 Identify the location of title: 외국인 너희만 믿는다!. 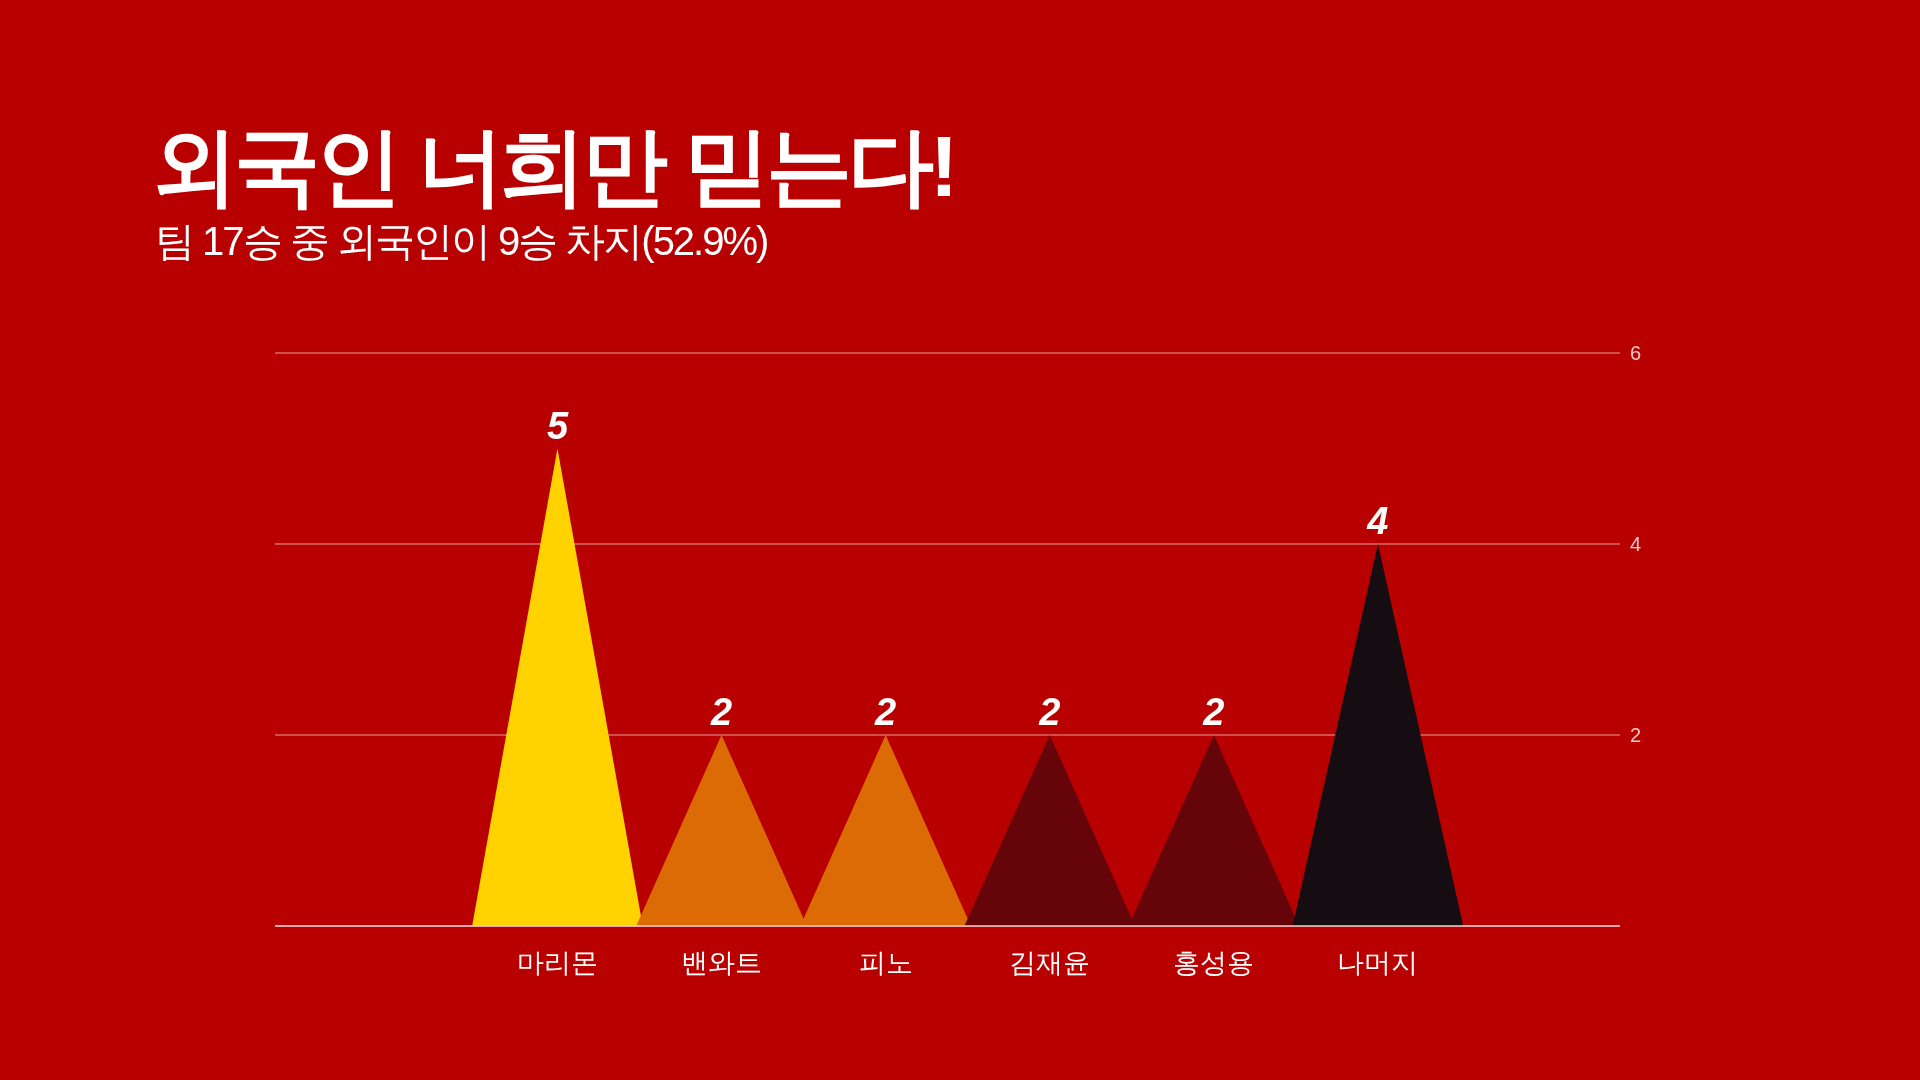
(553, 166).